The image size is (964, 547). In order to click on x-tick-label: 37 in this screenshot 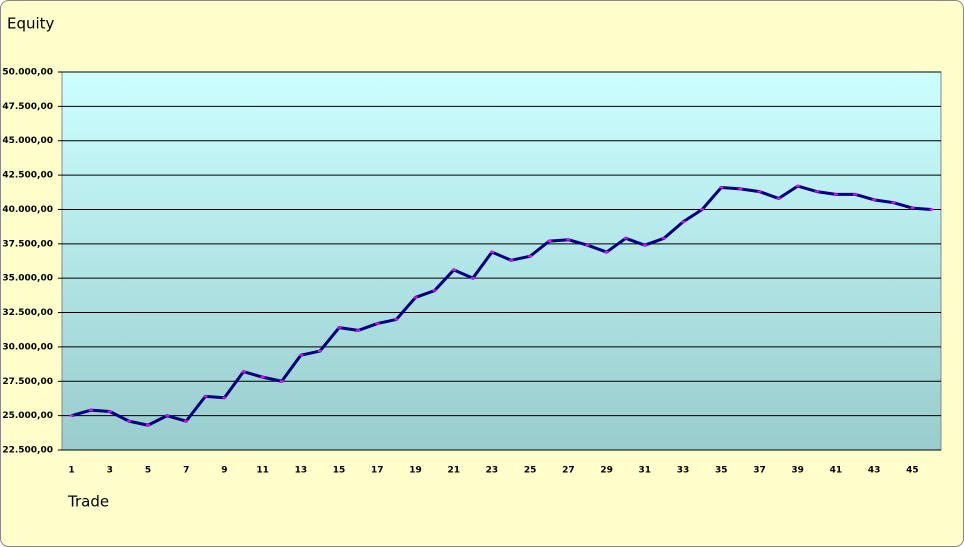, I will do `click(759, 471)`.